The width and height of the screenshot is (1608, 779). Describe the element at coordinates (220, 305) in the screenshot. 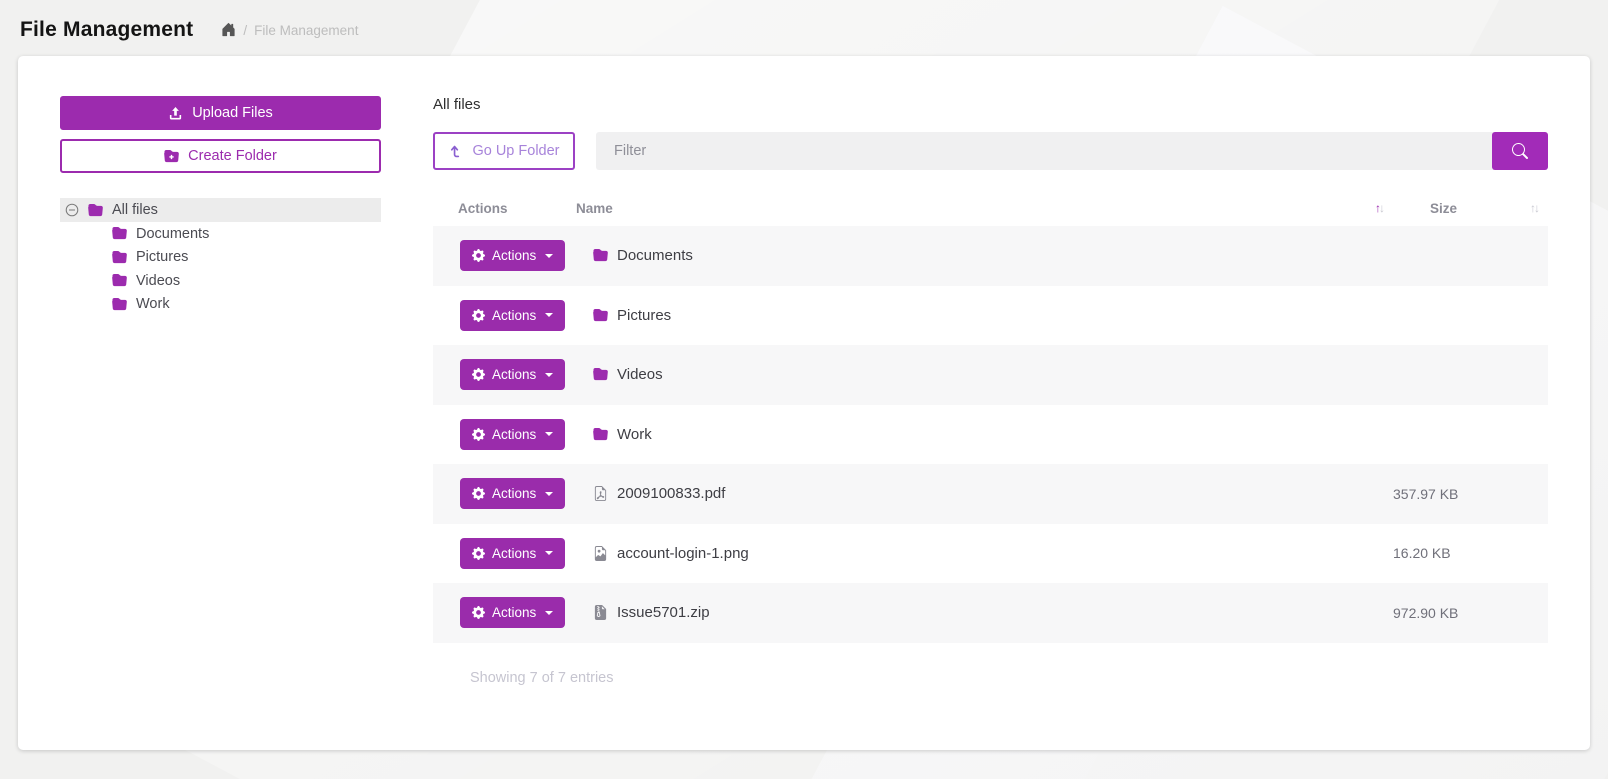

I see `tree-item-work: Work` at that location.